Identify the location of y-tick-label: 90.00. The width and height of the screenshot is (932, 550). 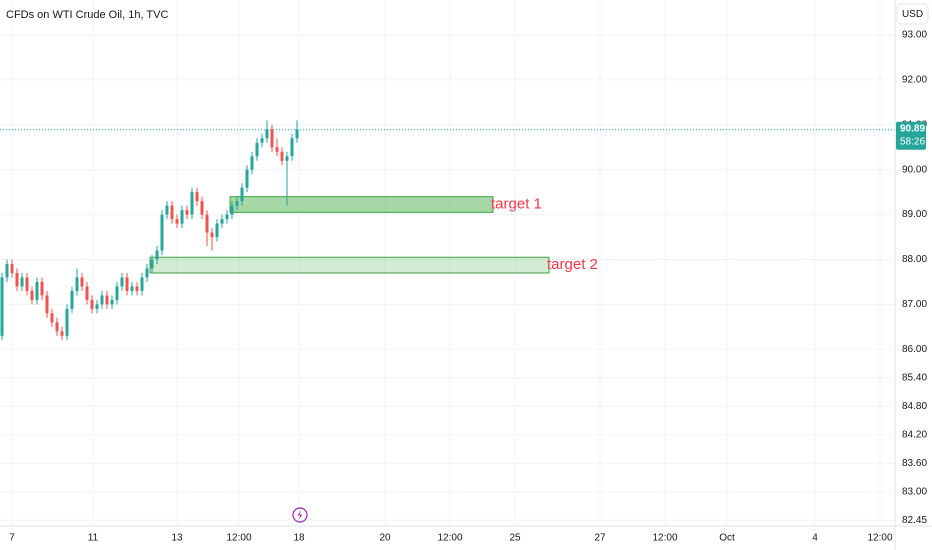
(914, 169).